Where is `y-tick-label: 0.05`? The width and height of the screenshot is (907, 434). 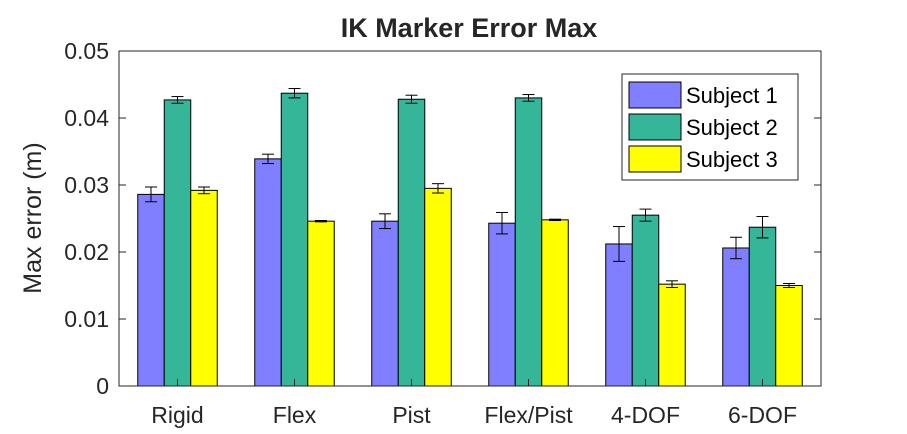 y-tick-label: 0.05 is located at coordinates (86, 51).